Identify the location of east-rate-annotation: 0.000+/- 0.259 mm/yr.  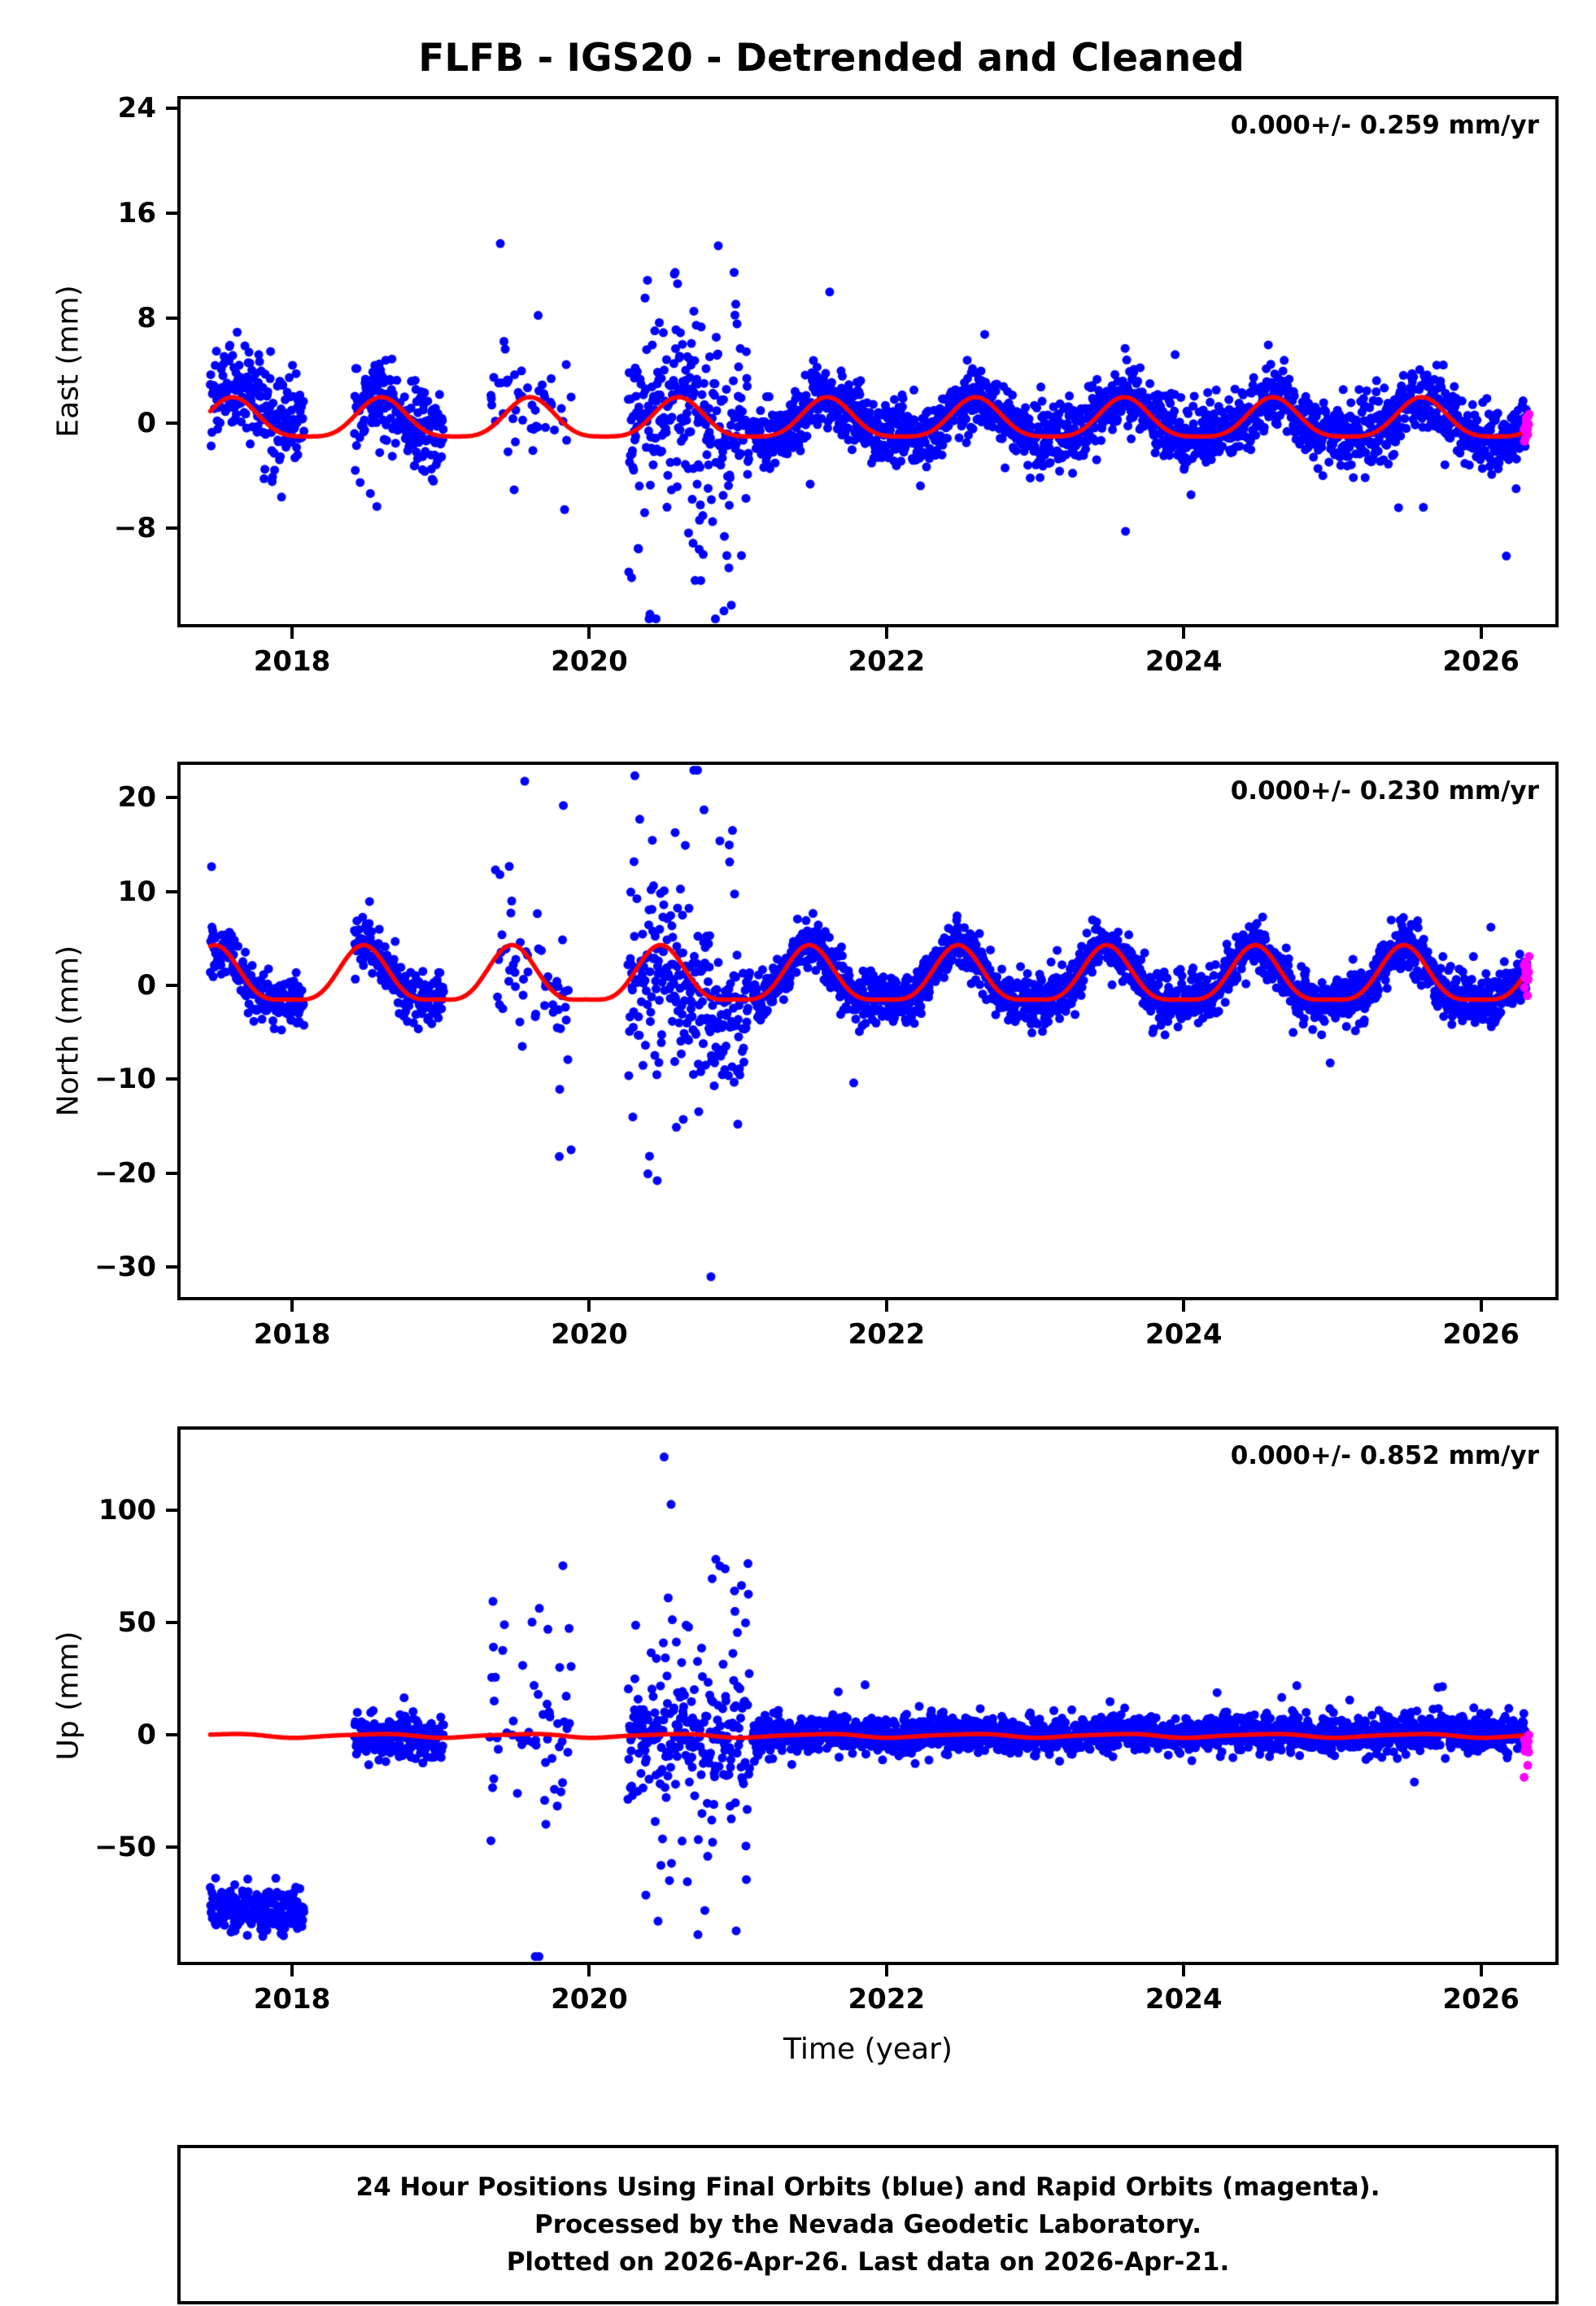
(1384, 125).